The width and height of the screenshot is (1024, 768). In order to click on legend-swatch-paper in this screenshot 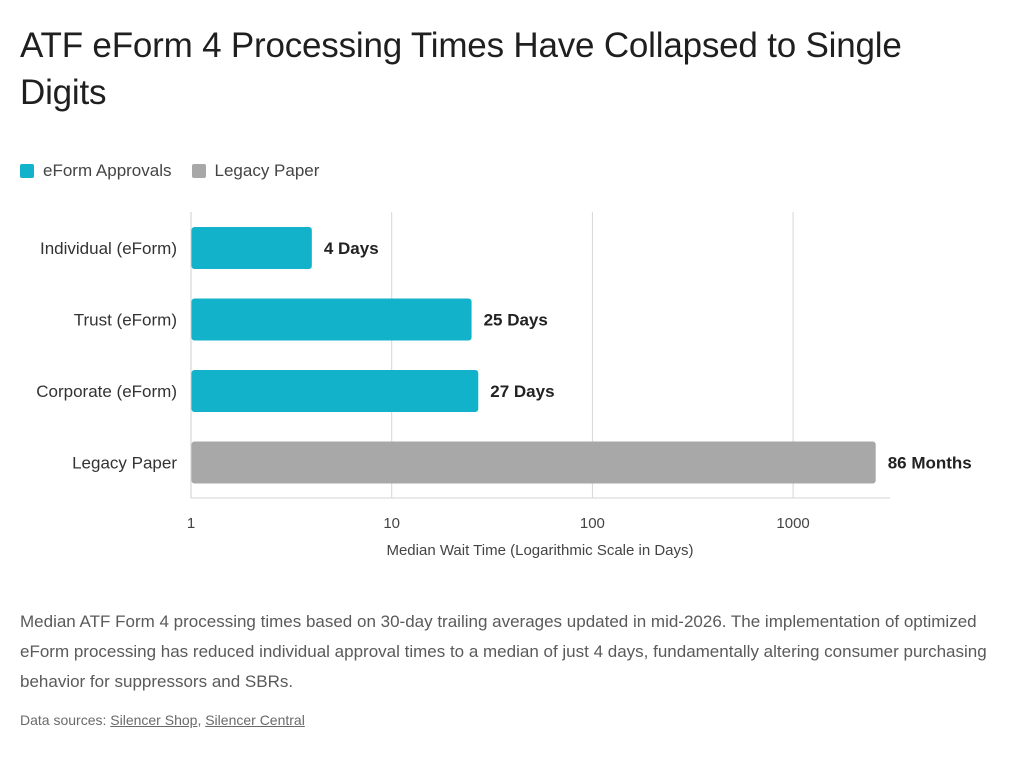, I will do `click(198, 171)`.